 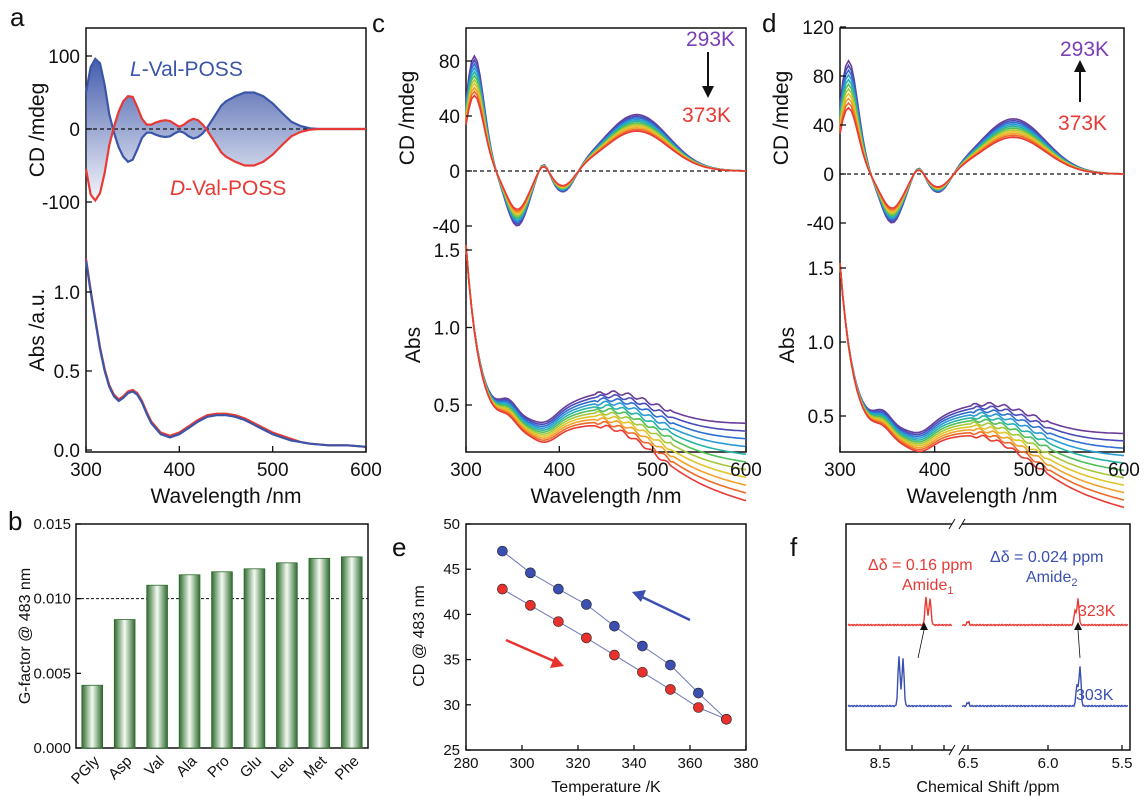 What do you see at coordinates (968, 763) in the screenshot?
I see `panel-f-xtick: 6.5` at bounding box center [968, 763].